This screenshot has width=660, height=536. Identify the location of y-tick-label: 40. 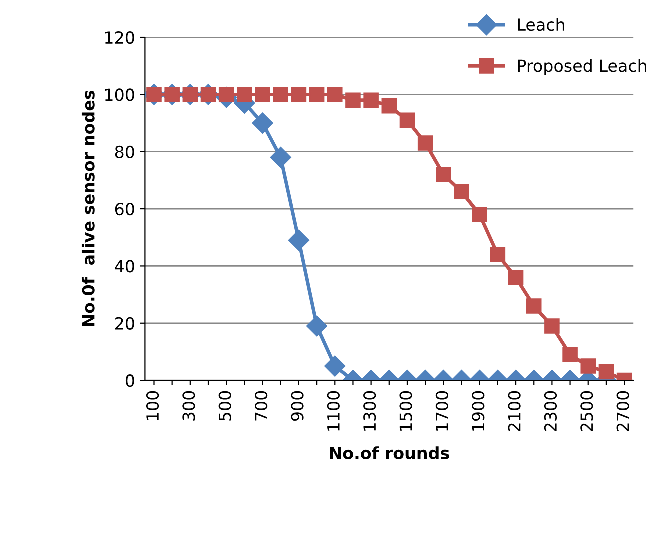
(124, 266).